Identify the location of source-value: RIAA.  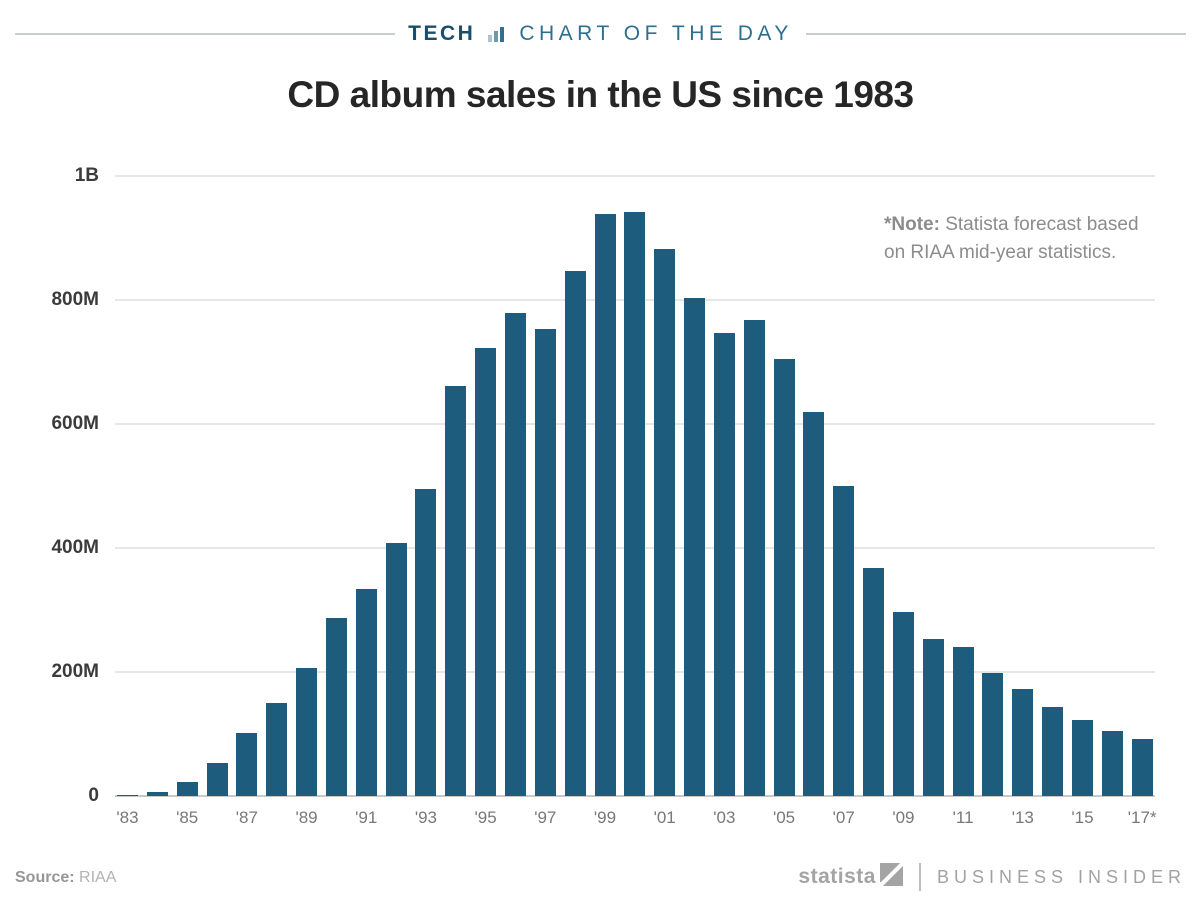
(95, 877).